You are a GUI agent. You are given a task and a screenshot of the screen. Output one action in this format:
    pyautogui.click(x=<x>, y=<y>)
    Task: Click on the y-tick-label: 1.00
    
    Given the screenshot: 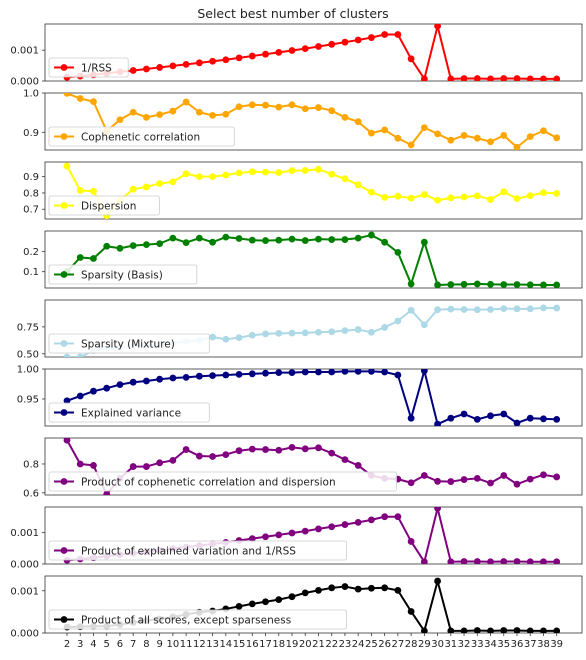 What is the action you would take?
    pyautogui.click(x=28, y=370)
    